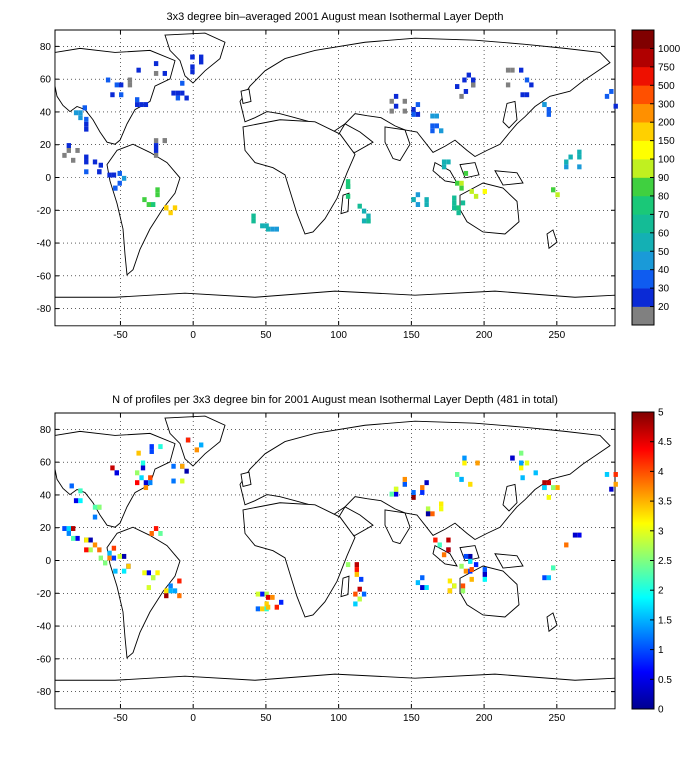 The width and height of the screenshot is (696, 760). What do you see at coordinates (484, 335) in the screenshot?
I see `x-tick-label: 200` at bounding box center [484, 335].